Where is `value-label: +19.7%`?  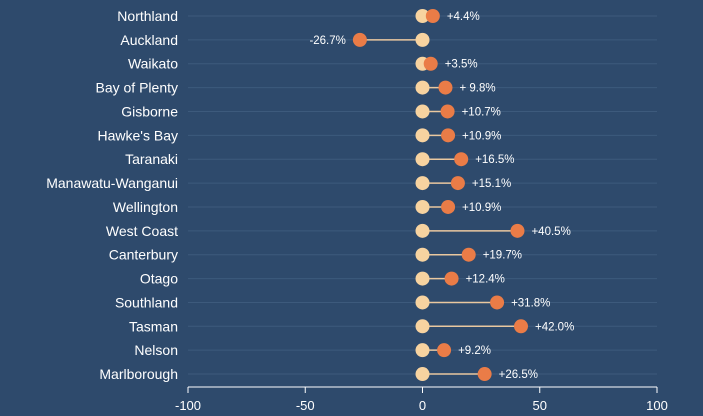
value-label: +19.7% is located at coordinates (502, 256).